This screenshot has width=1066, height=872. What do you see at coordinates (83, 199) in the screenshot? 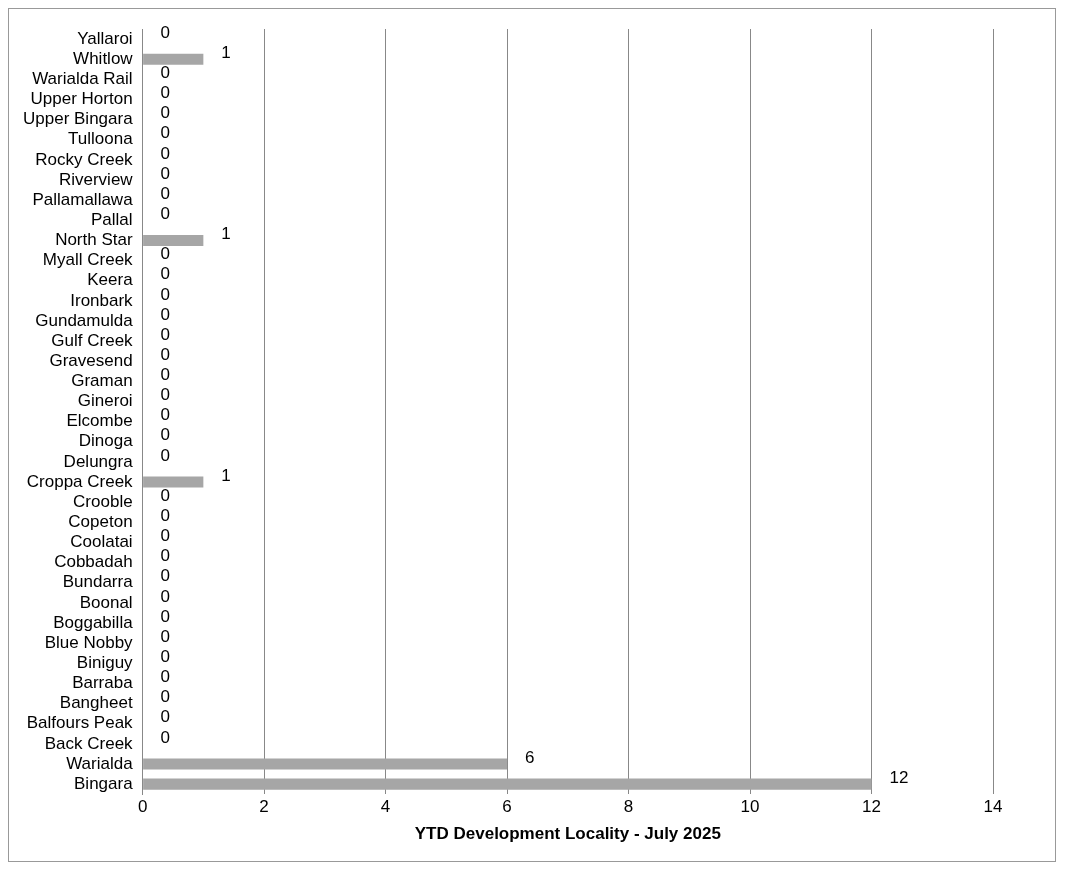
I see `y-tick-label: Pallamallawa` at bounding box center [83, 199].